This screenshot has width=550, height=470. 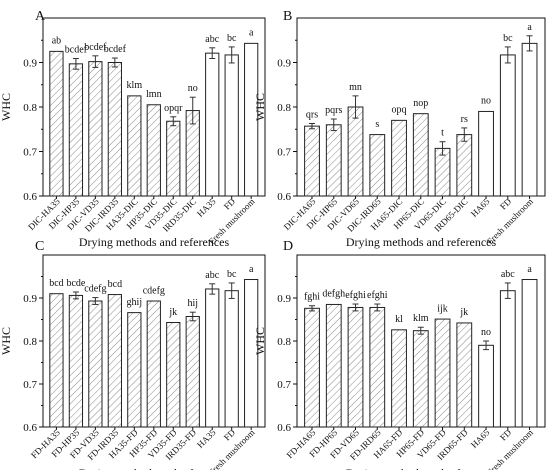 I want to click on panel-label: D, so click(x=288, y=246).